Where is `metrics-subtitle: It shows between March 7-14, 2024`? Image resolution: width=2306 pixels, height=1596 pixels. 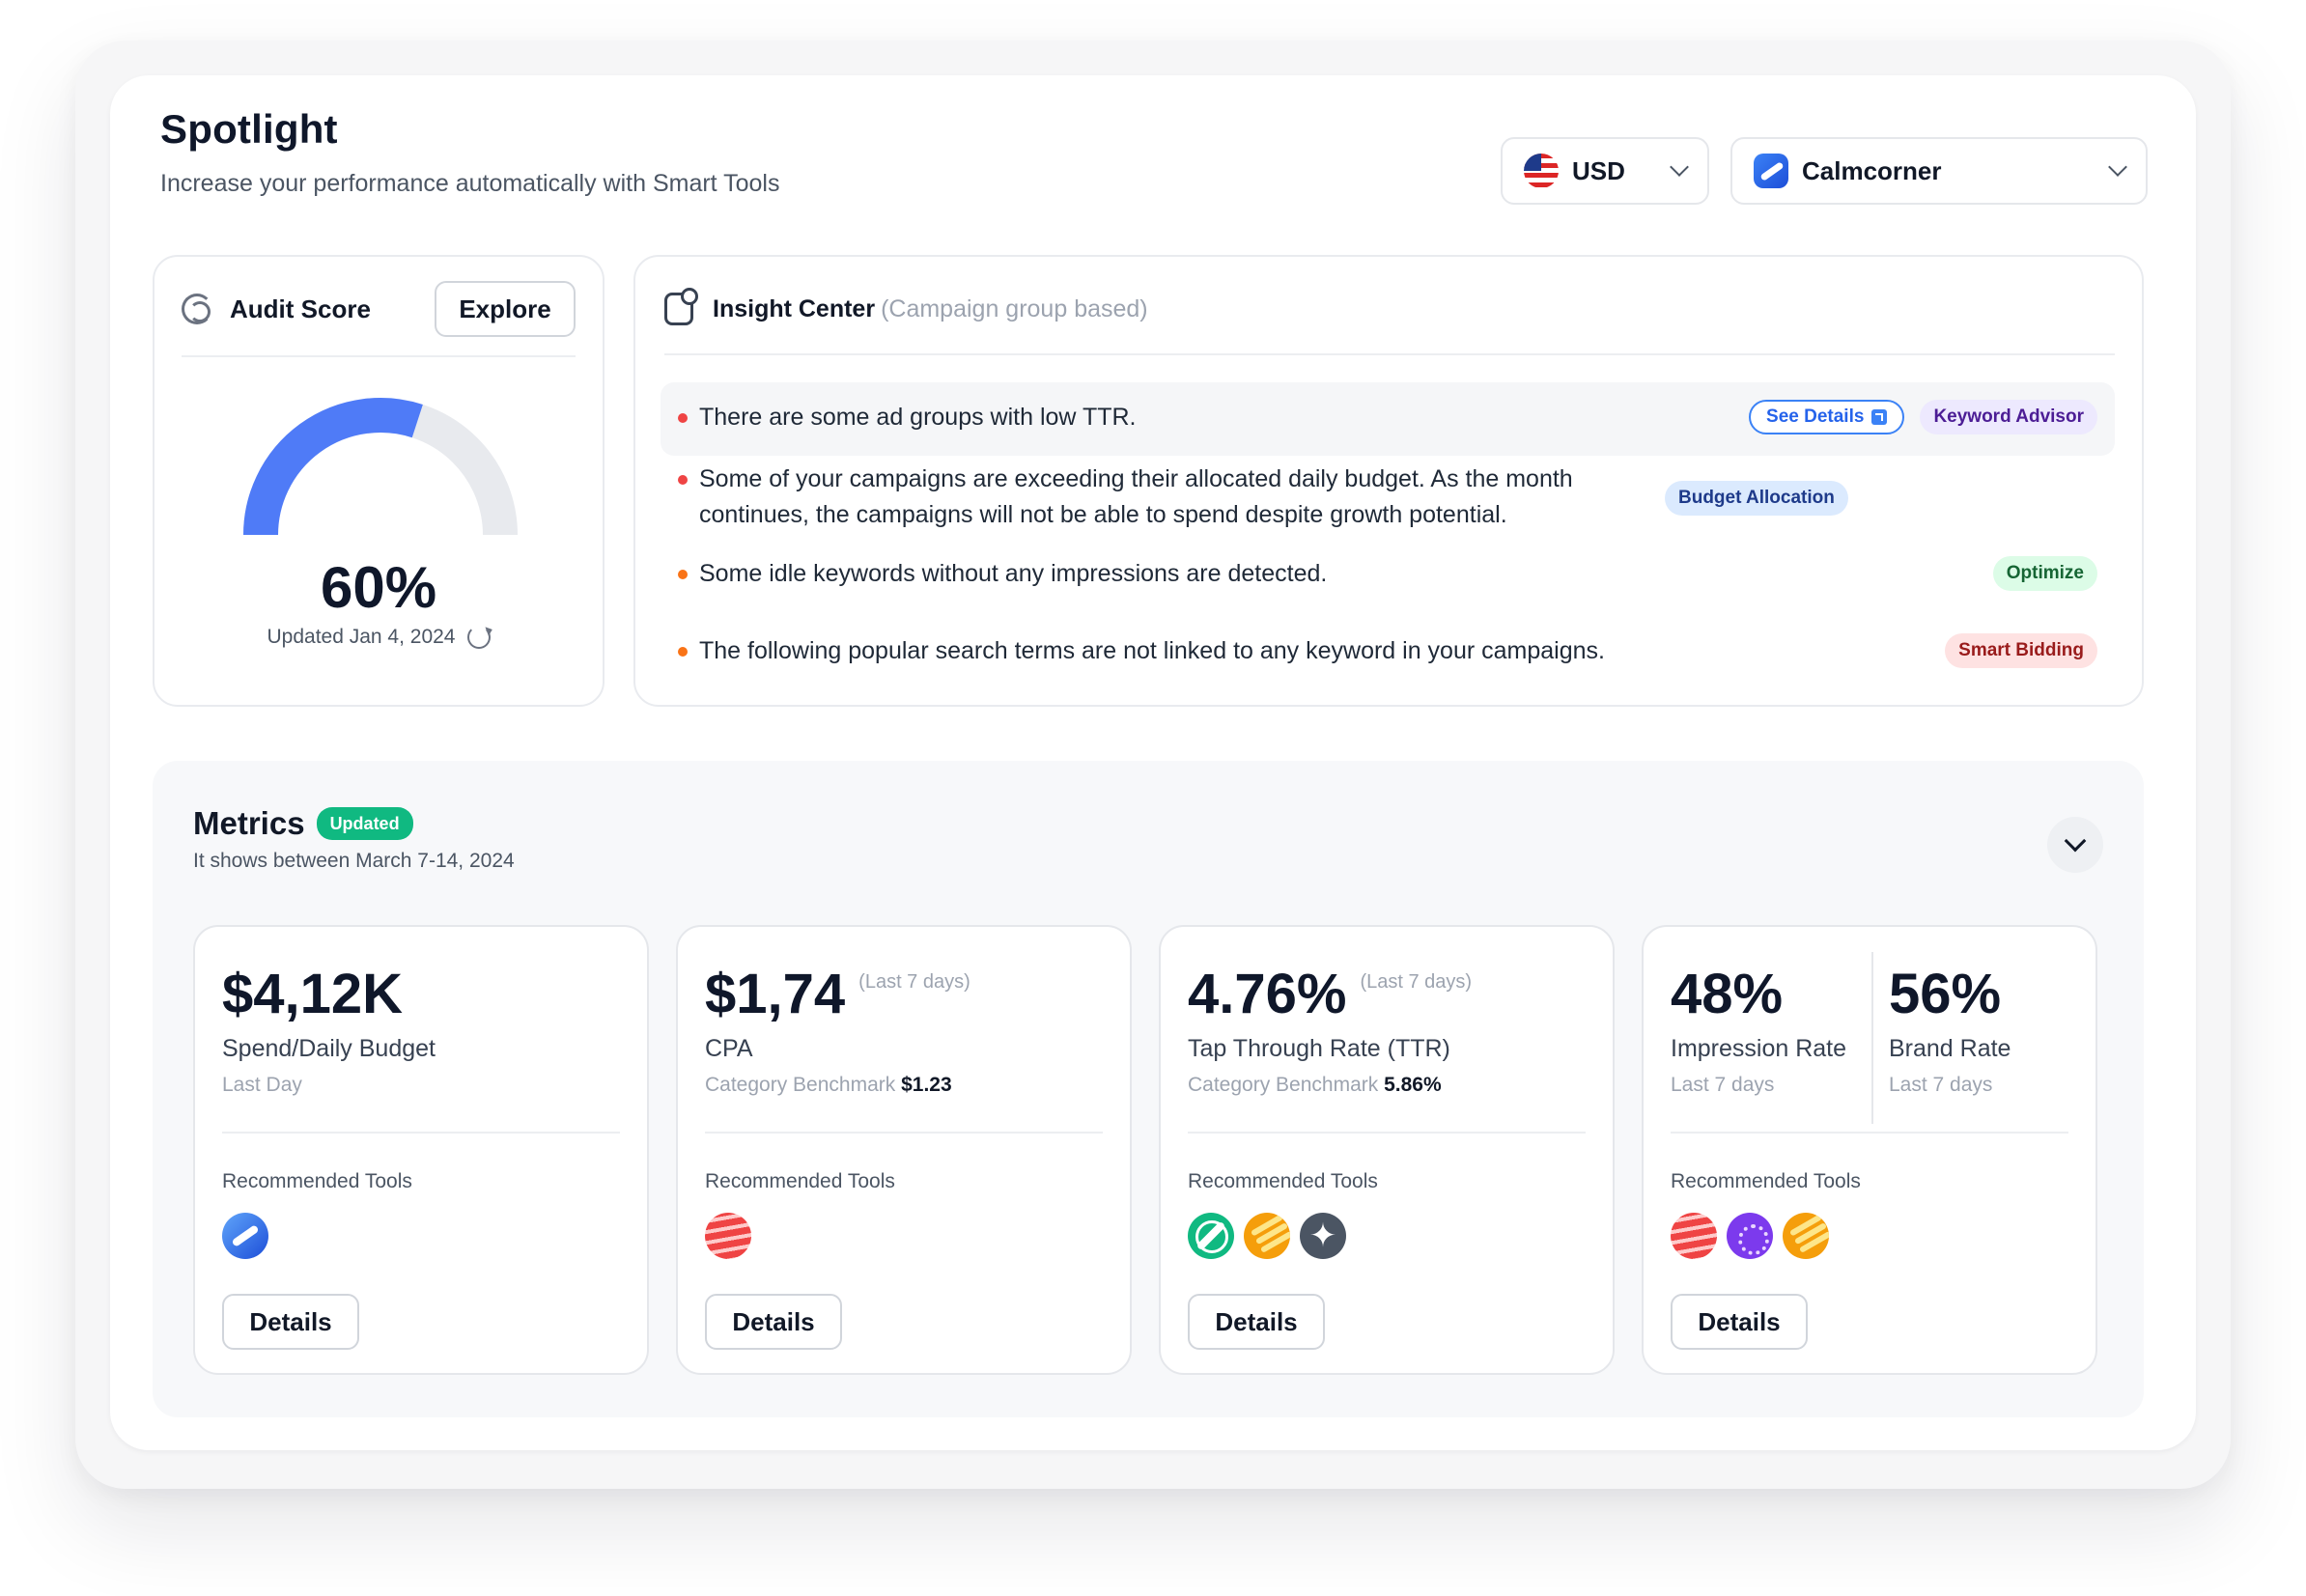 metrics-subtitle: It shows between March 7-14, 2024 is located at coordinates (354, 861).